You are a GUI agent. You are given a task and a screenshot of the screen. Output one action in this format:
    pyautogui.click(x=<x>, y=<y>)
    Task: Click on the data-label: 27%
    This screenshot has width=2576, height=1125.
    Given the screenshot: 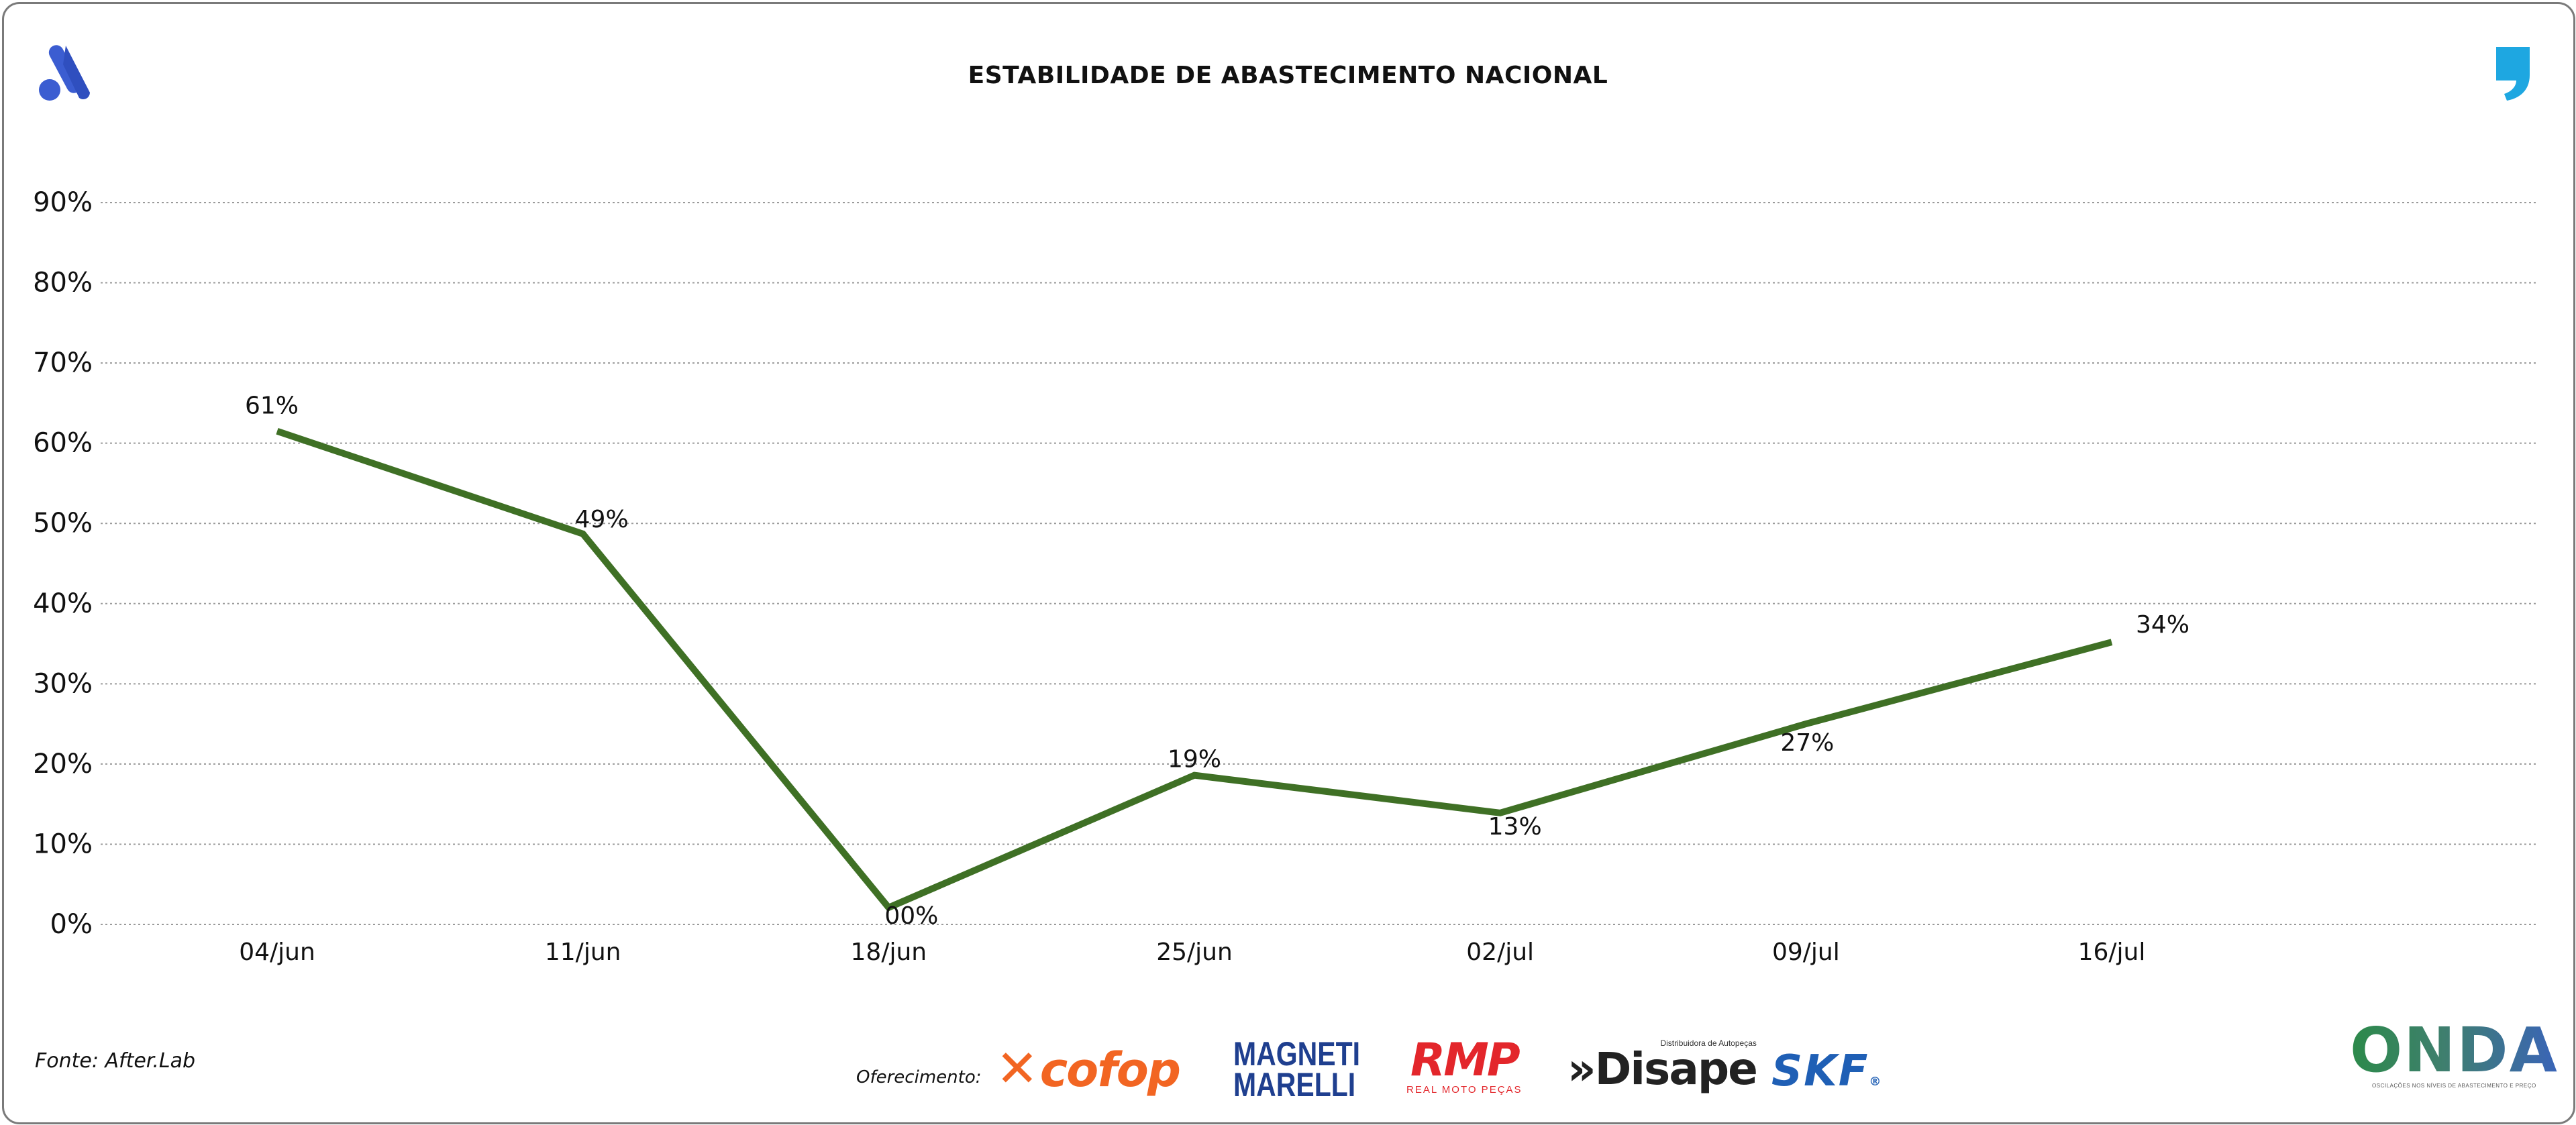 What is the action you would take?
    pyautogui.click(x=1807, y=743)
    